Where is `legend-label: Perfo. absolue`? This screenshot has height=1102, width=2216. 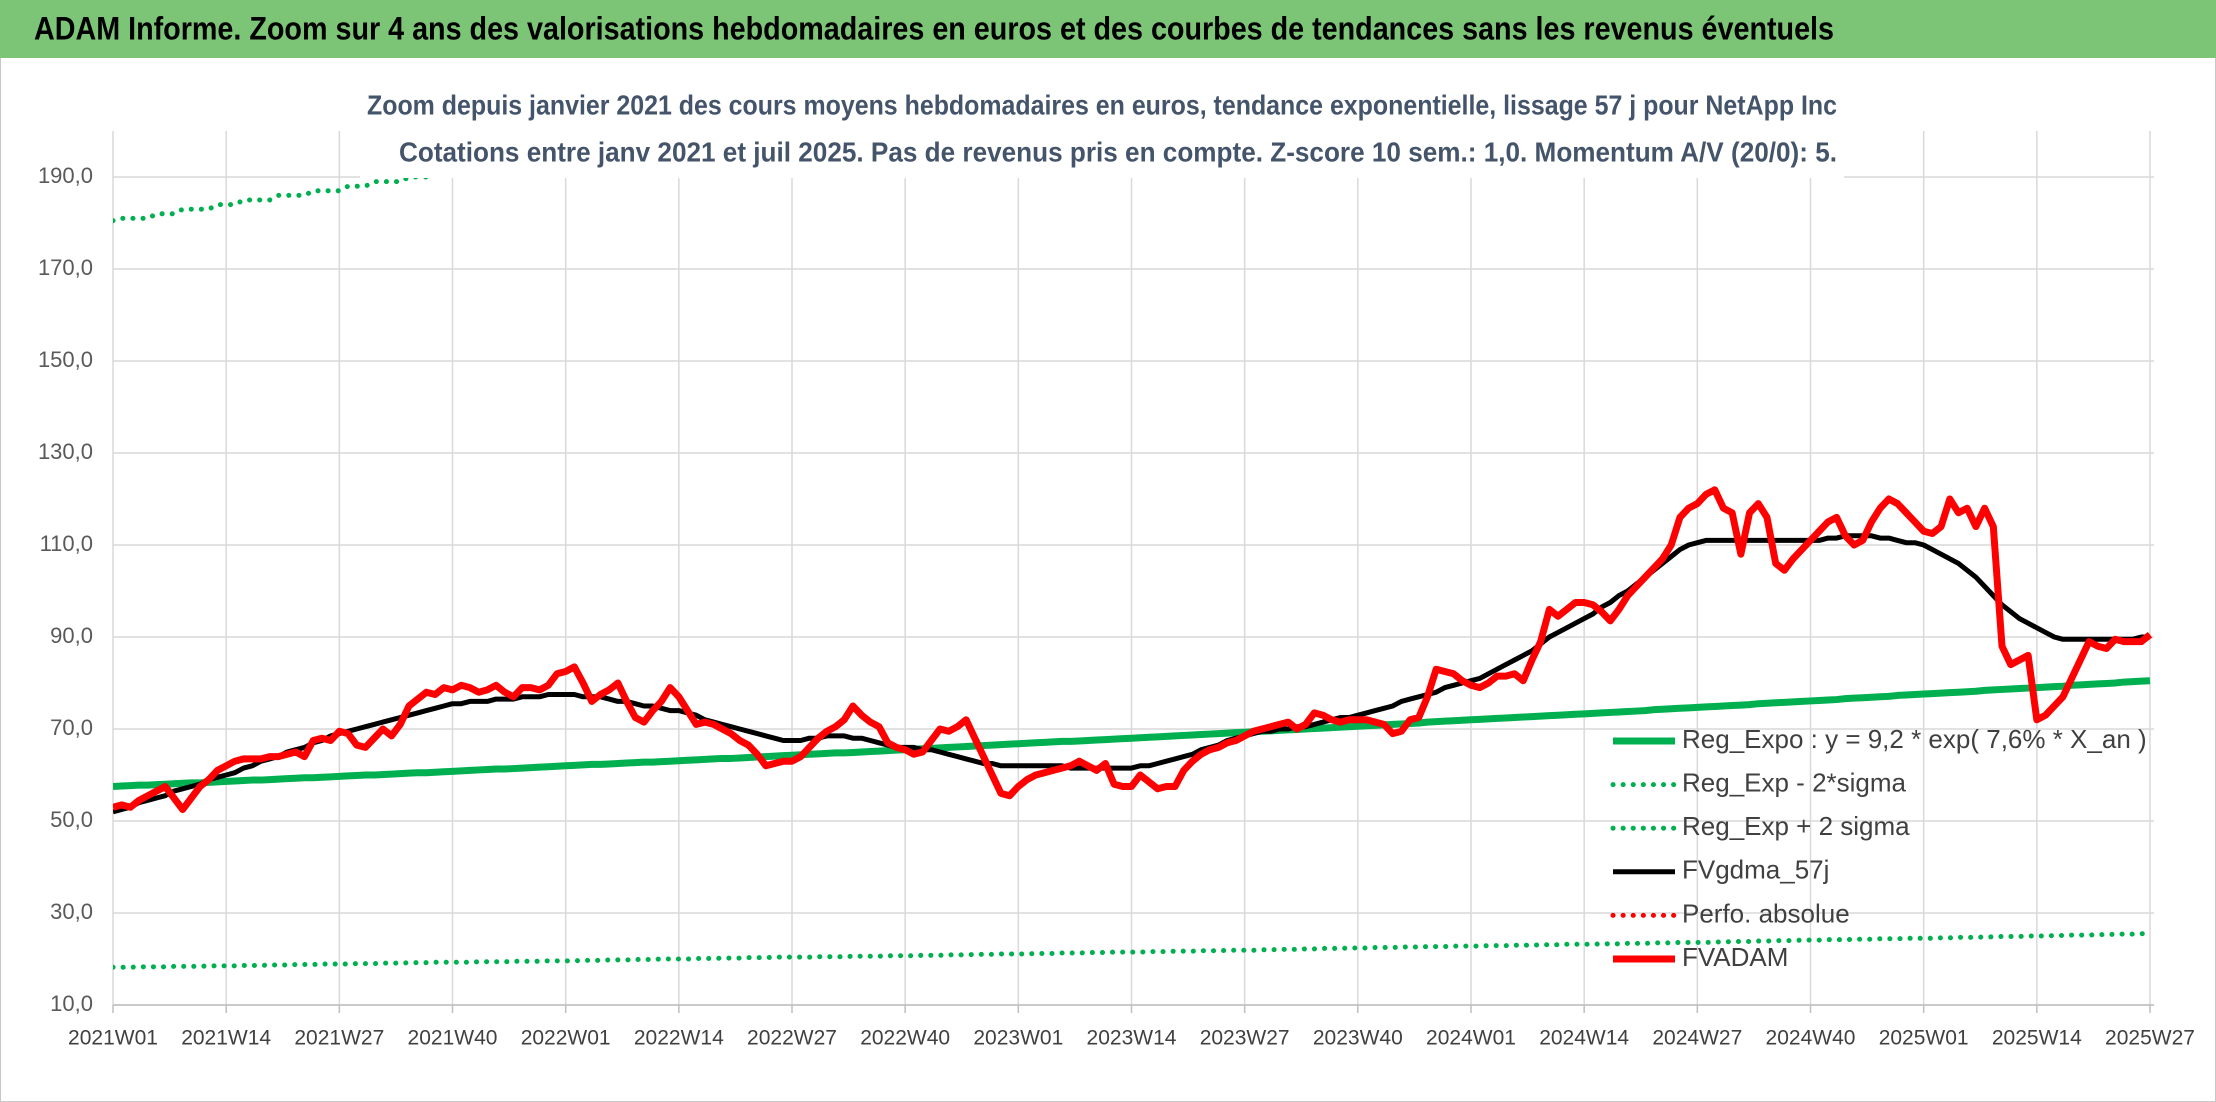
legend-label: Perfo. absolue is located at coordinates (1766, 913).